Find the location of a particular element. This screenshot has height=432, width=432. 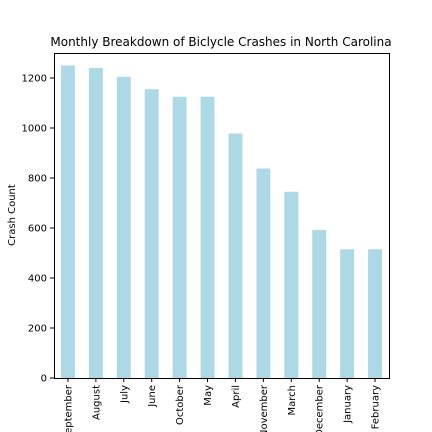

y-tick-label: 600 is located at coordinates (37, 229).